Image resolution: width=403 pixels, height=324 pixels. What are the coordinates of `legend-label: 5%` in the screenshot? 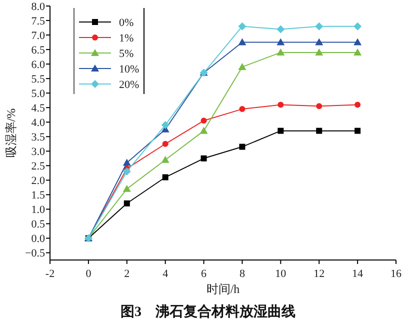 It's located at (126, 54).